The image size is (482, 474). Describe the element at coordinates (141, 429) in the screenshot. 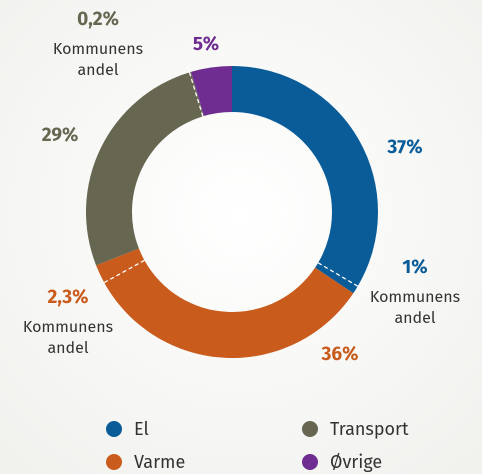

I see `legend-label: El` at that location.